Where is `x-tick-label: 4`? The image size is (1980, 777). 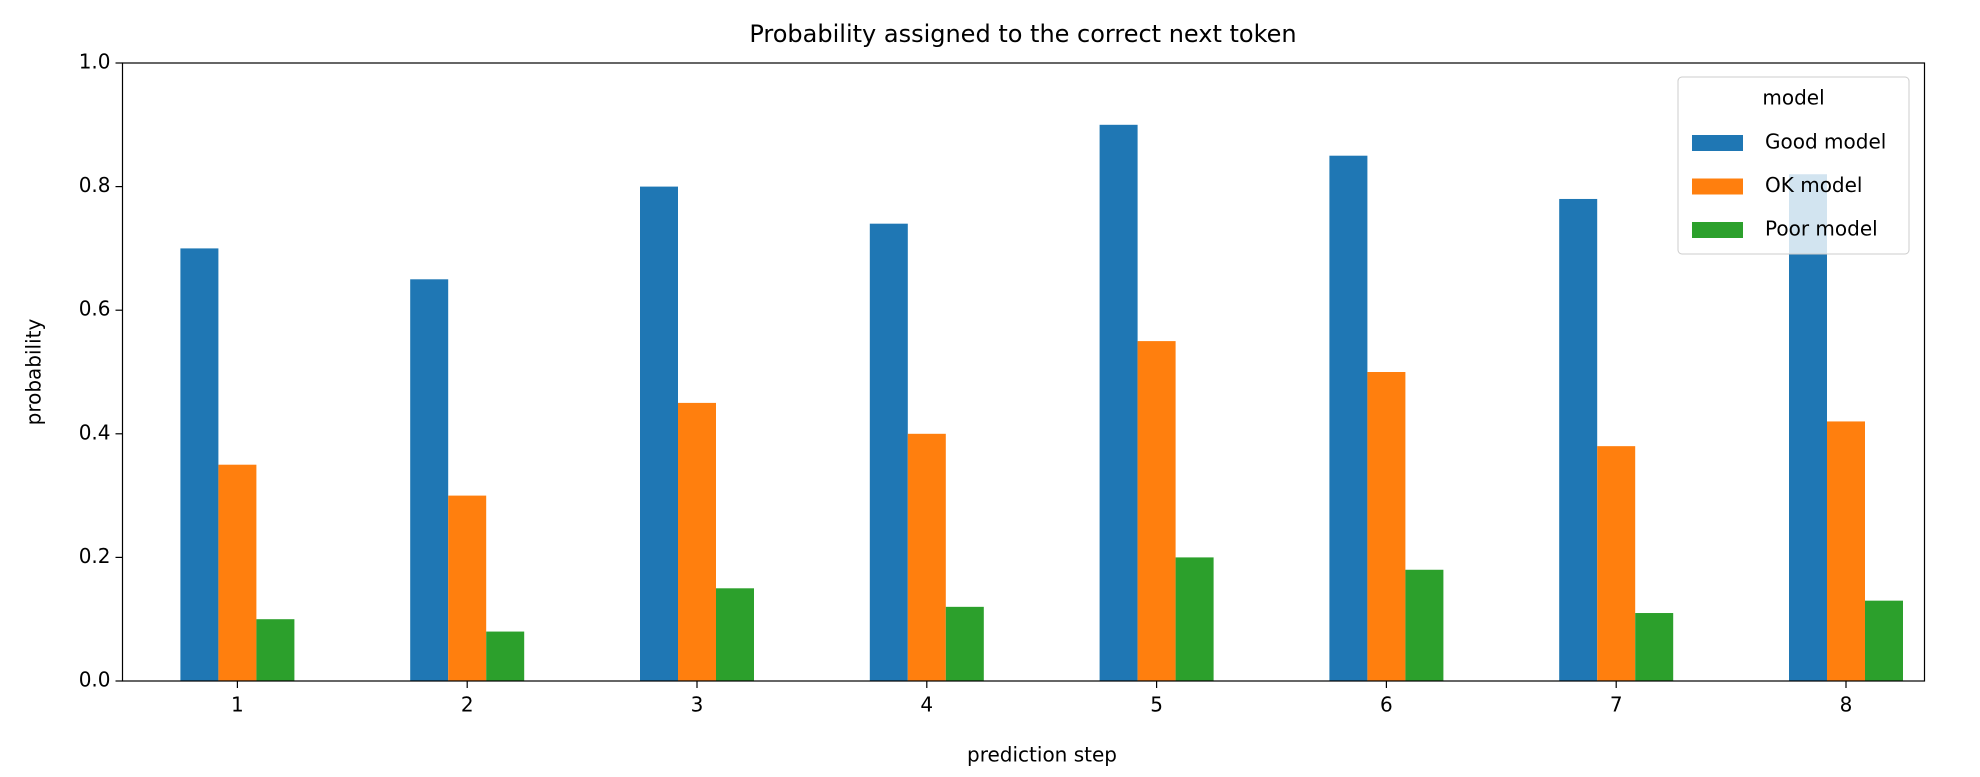 x-tick-label: 4 is located at coordinates (926, 705).